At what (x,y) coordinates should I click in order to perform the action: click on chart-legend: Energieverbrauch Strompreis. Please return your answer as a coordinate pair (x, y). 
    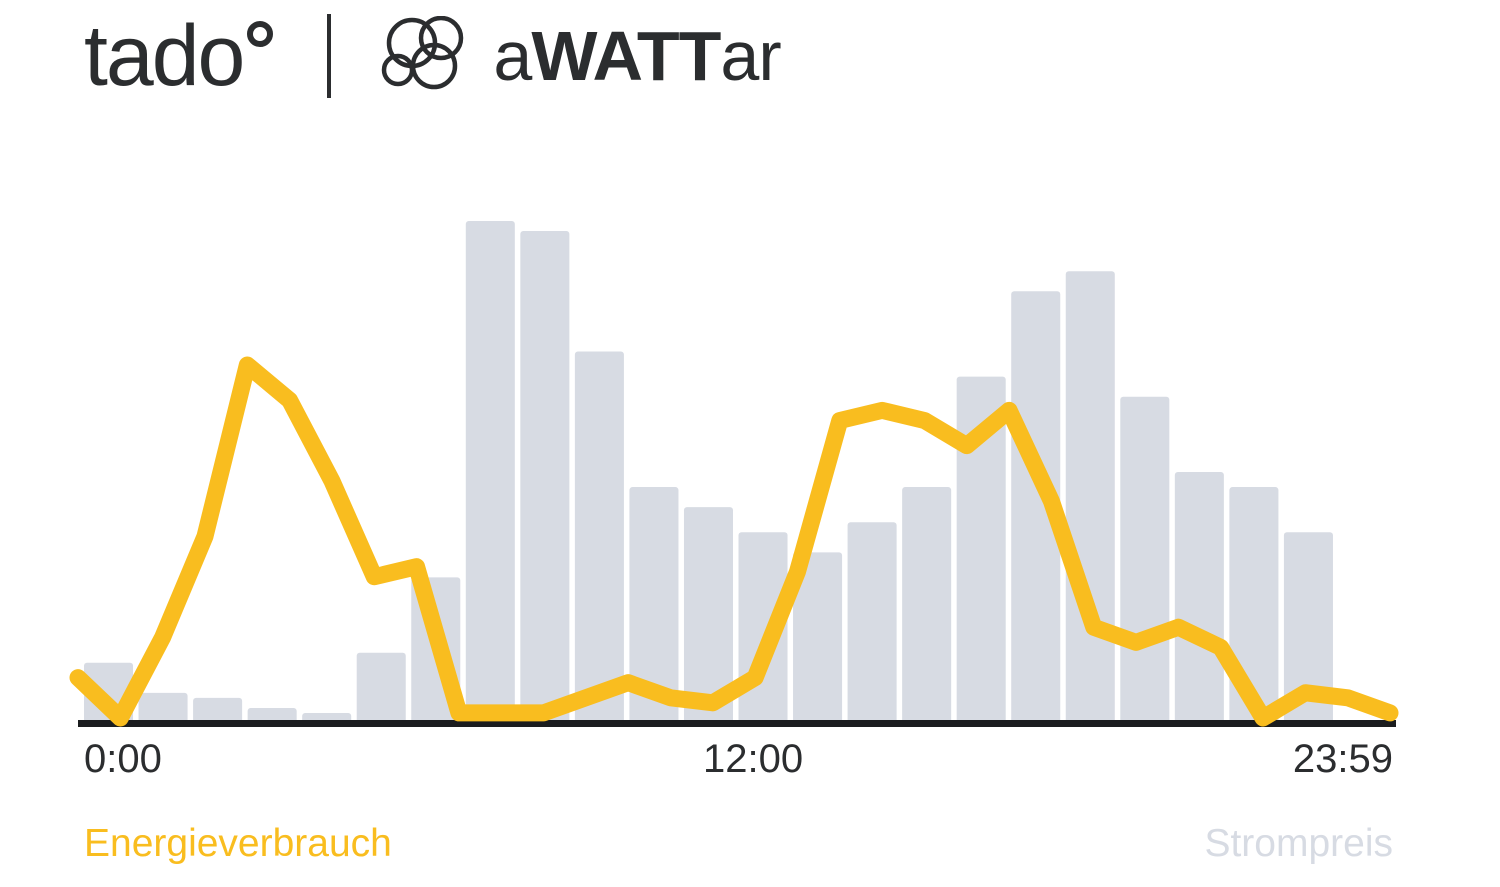
    Looking at the image, I should click on (750, 850).